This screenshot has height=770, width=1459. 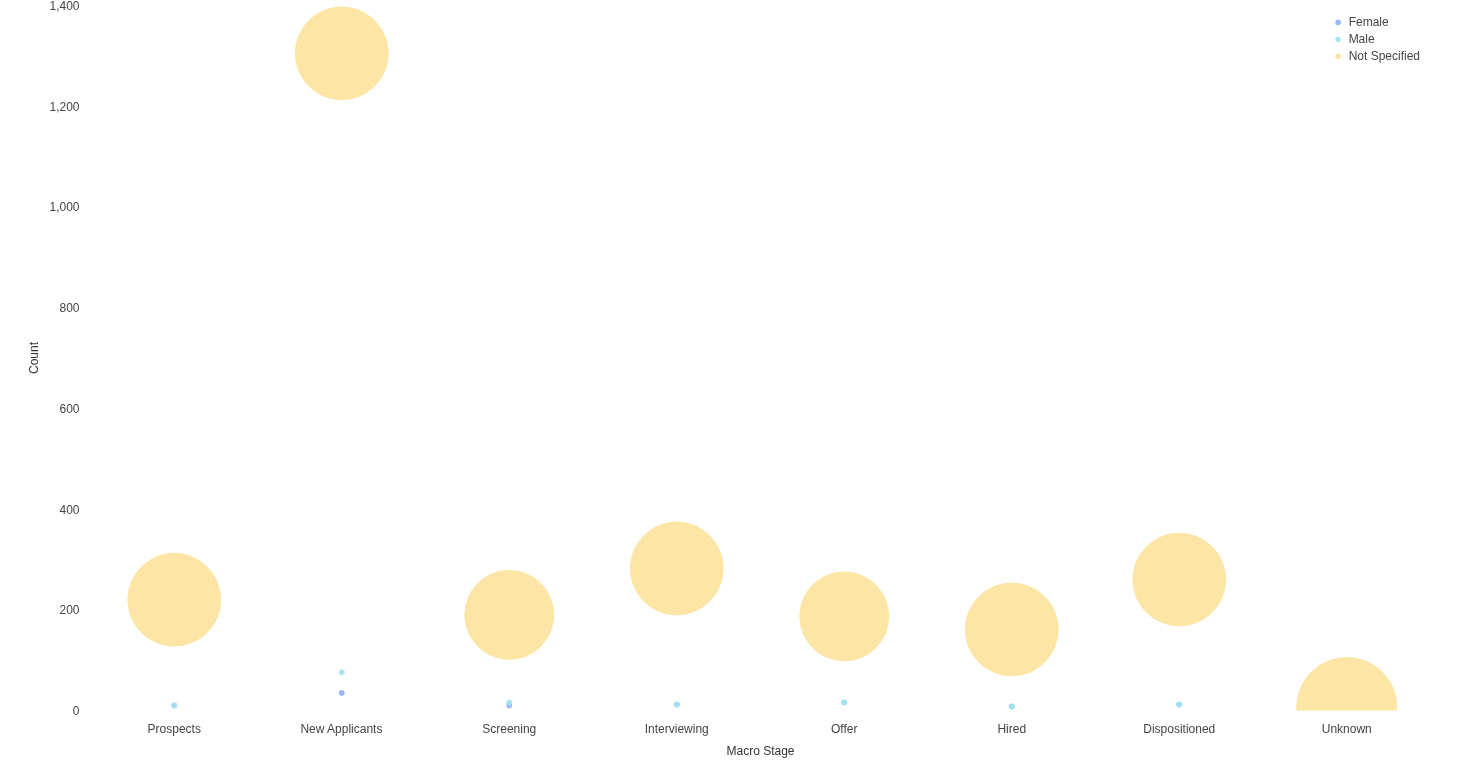 What do you see at coordinates (34, 358) in the screenshot?
I see `y-axis-title: Count` at bounding box center [34, 358].